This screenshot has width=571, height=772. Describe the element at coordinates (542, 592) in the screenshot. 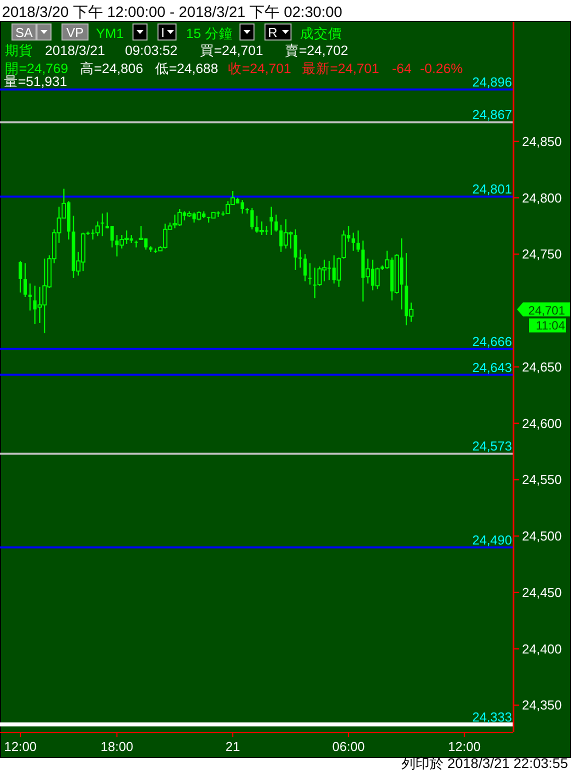

I see `y-tick-label: 24,450` at that location.